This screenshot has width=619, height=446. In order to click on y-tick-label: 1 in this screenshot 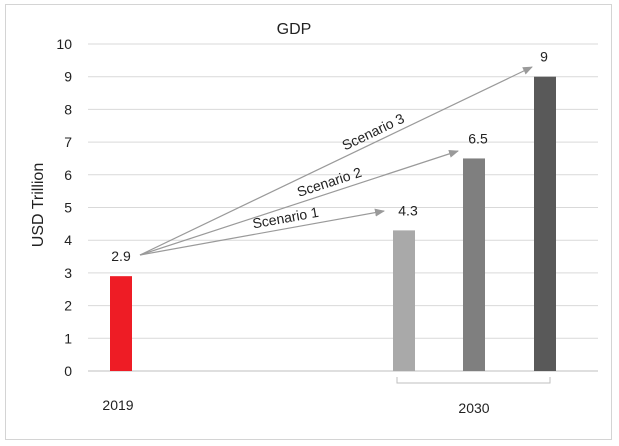, I will do `click(68, 338)`.